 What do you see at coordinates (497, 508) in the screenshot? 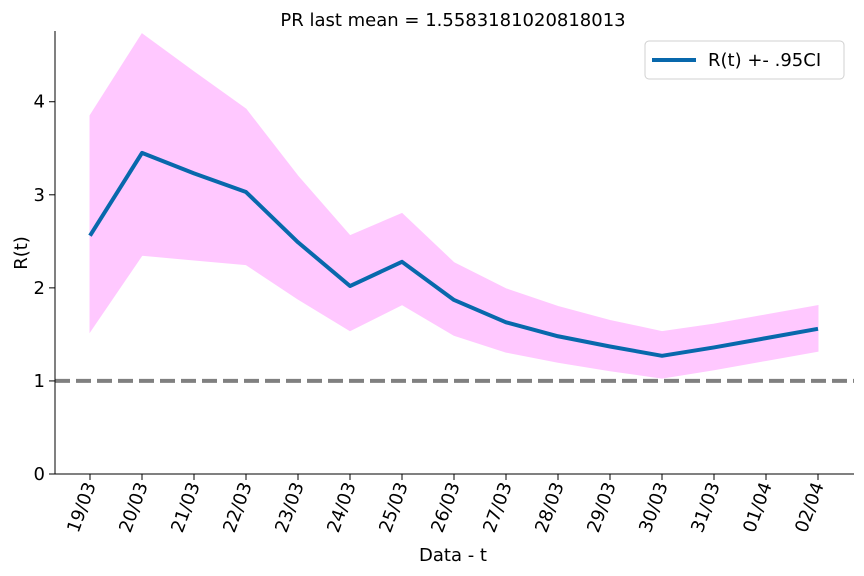
I see `x-tick-label: 27/03` at bounding box center [497, 508].